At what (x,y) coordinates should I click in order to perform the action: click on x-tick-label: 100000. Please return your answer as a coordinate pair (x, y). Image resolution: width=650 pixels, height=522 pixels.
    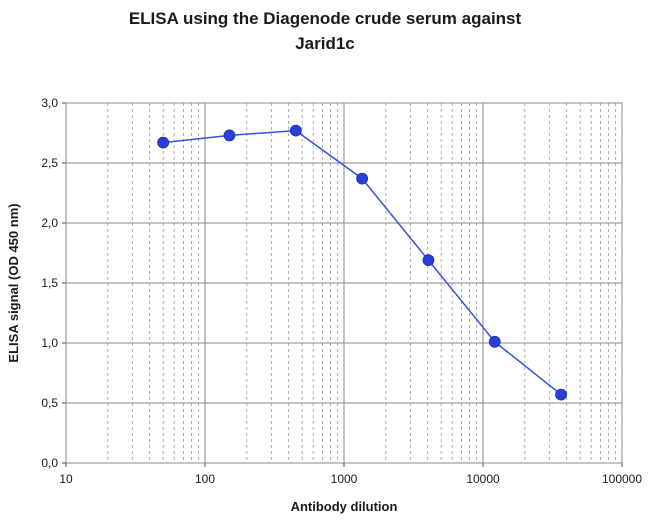
    Looking at the image, I should click on (622, 479).